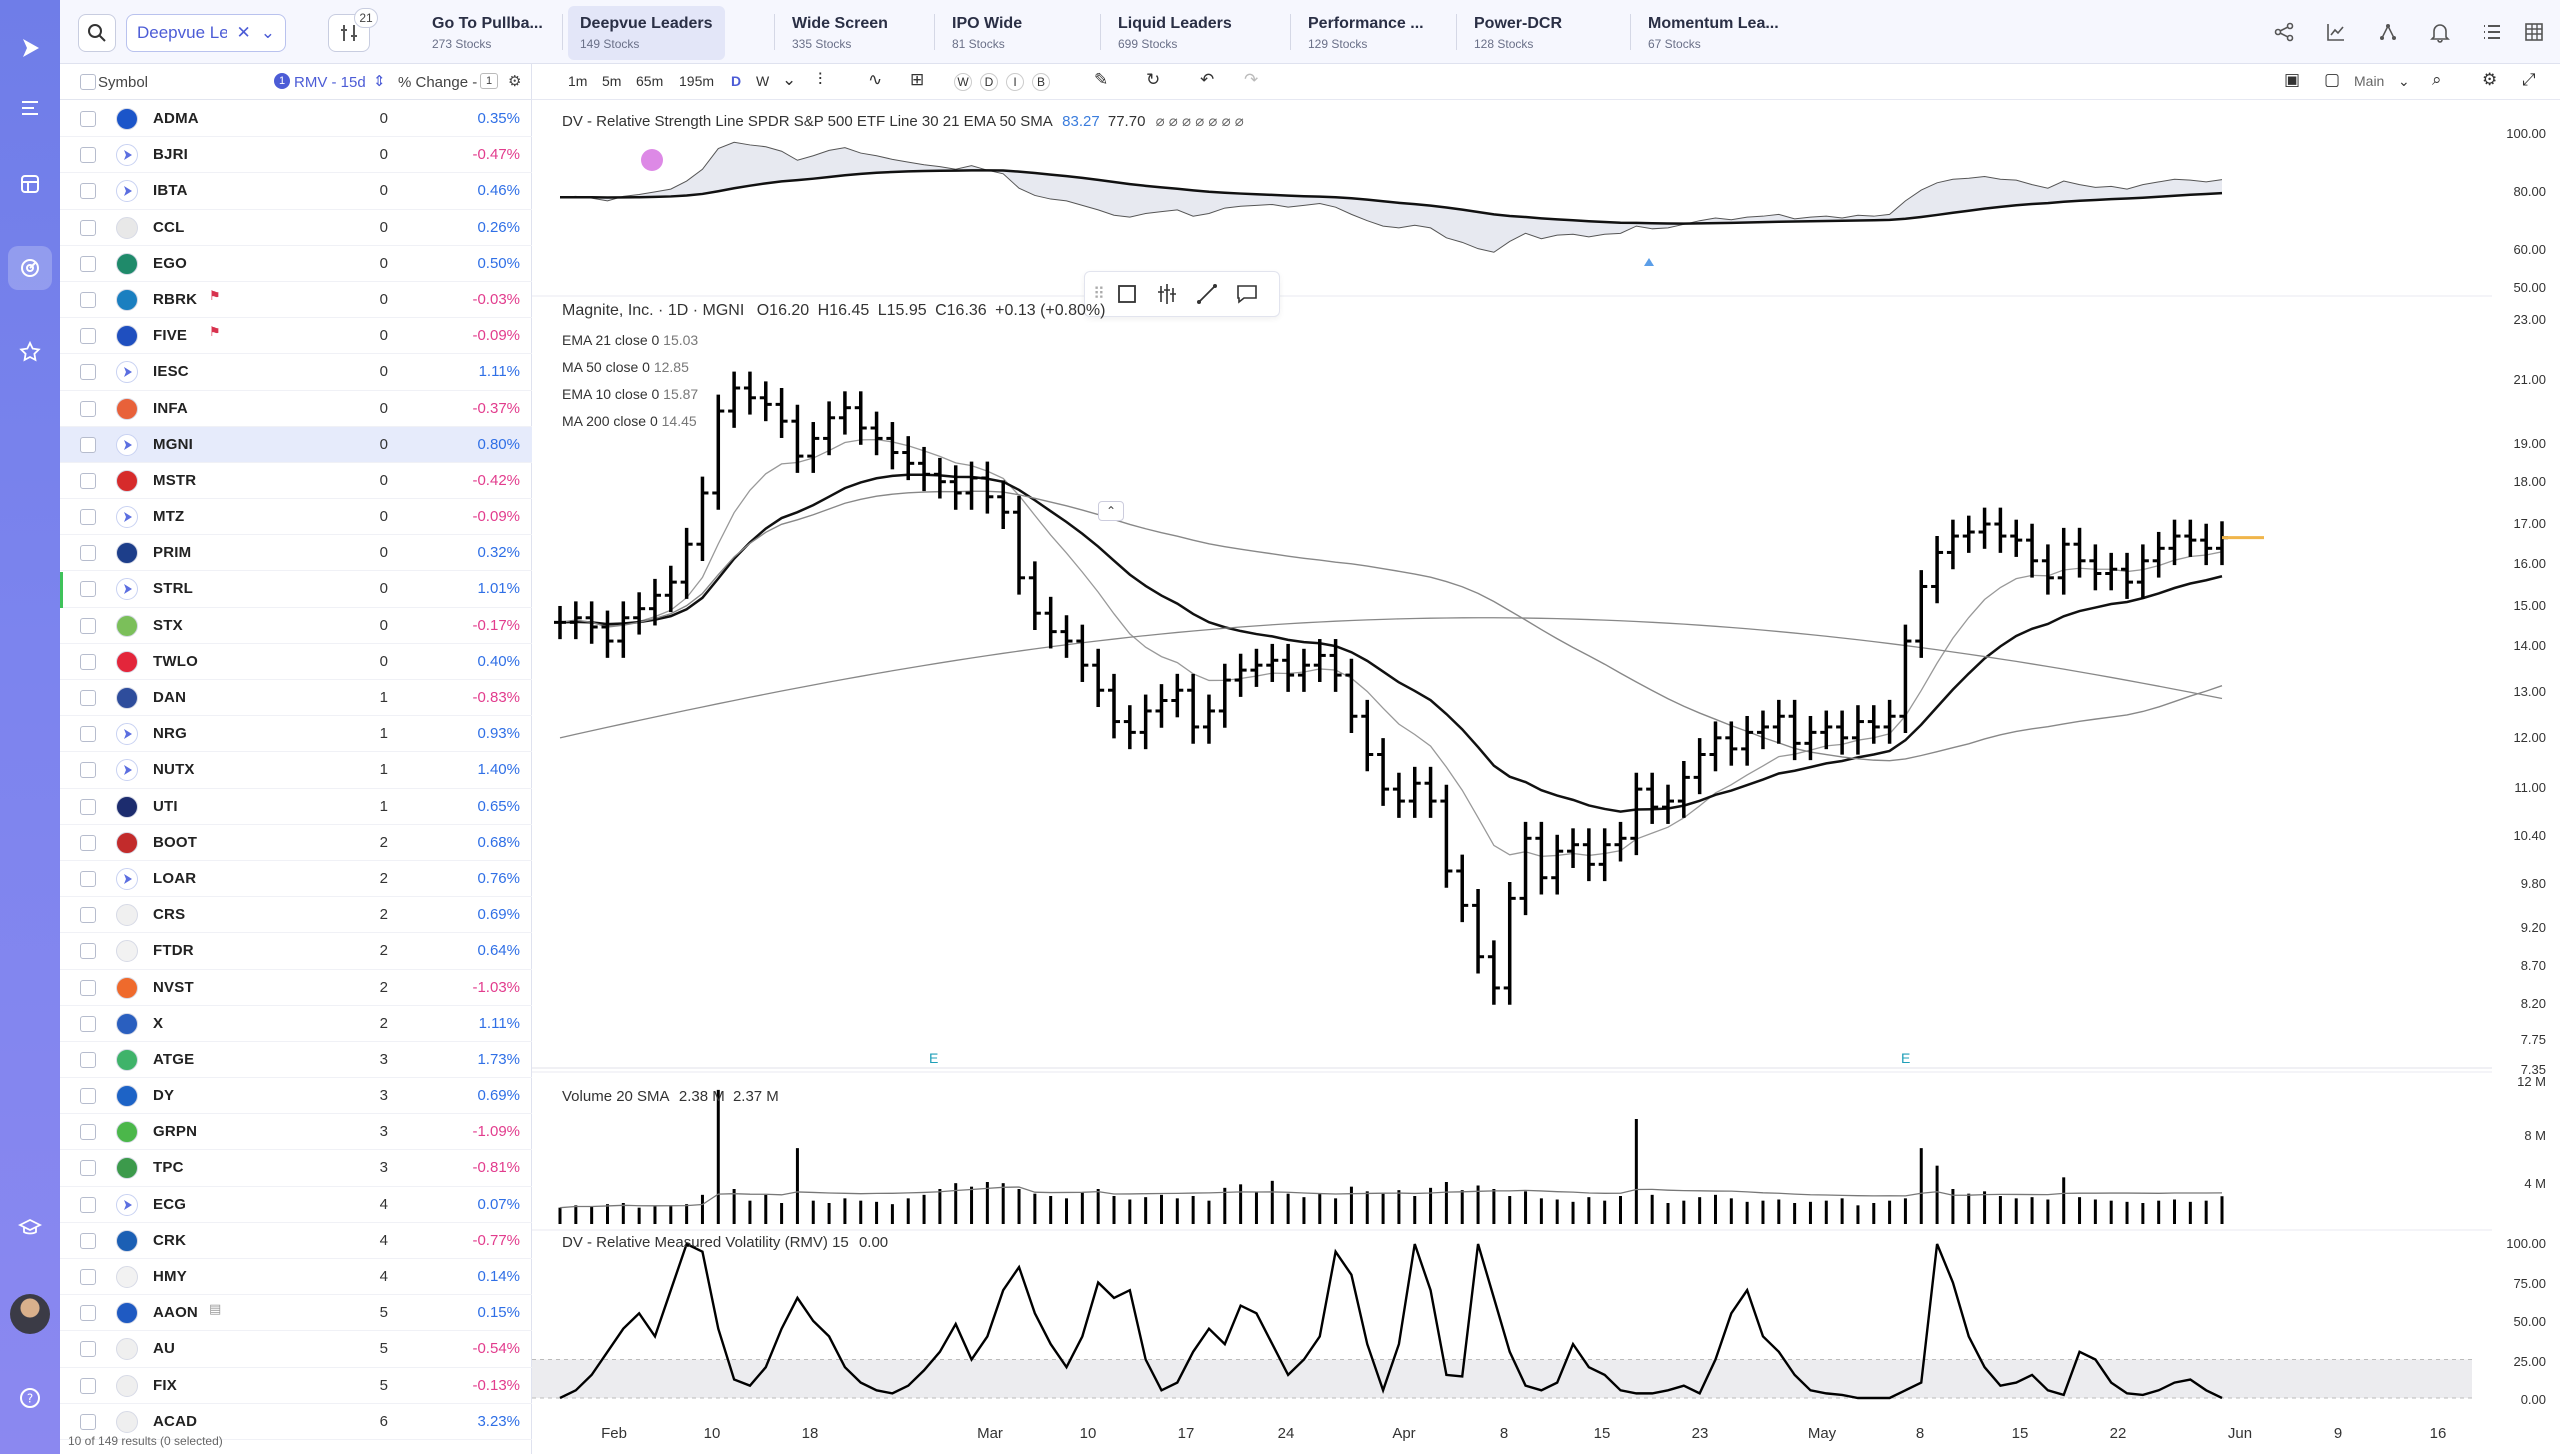 The height and width of the screenshot is (1454, 2560). What do you see at coordinates (296, 553) in the screenshot?
I see `list-item: PRIM 0 0.32%` at bounding box center [296, 553].